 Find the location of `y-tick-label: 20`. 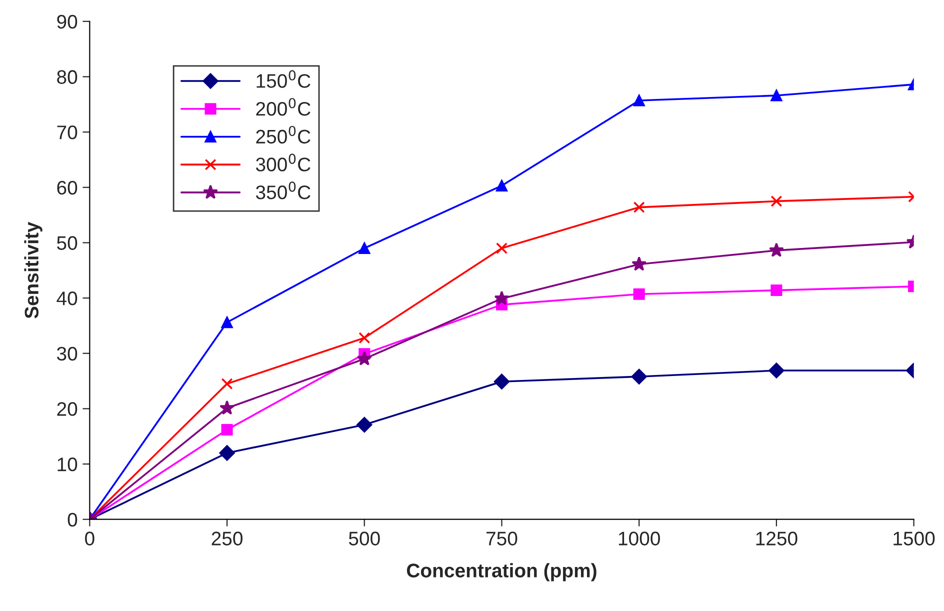

y-tick-label: 20 is located at coordinates (67, 409).